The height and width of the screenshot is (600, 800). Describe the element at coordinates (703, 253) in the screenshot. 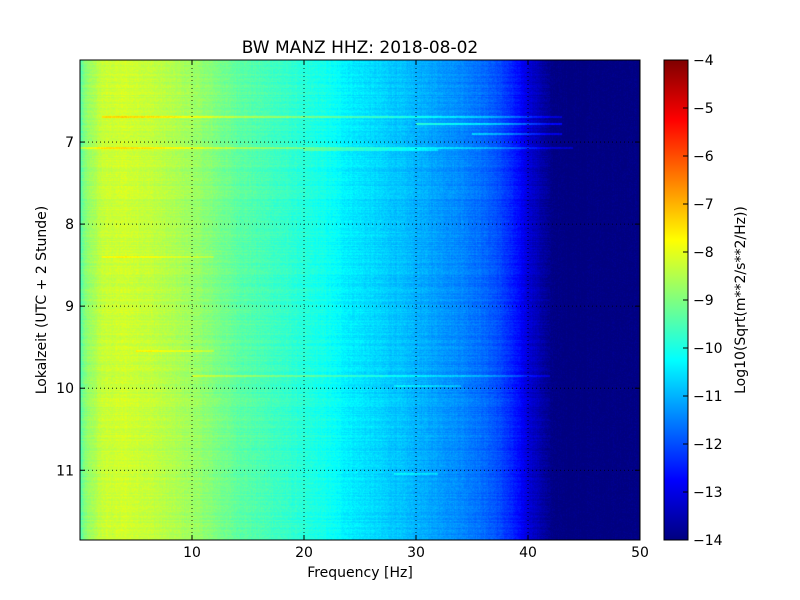

I see `colorbar-tick-label: −8` at that location.